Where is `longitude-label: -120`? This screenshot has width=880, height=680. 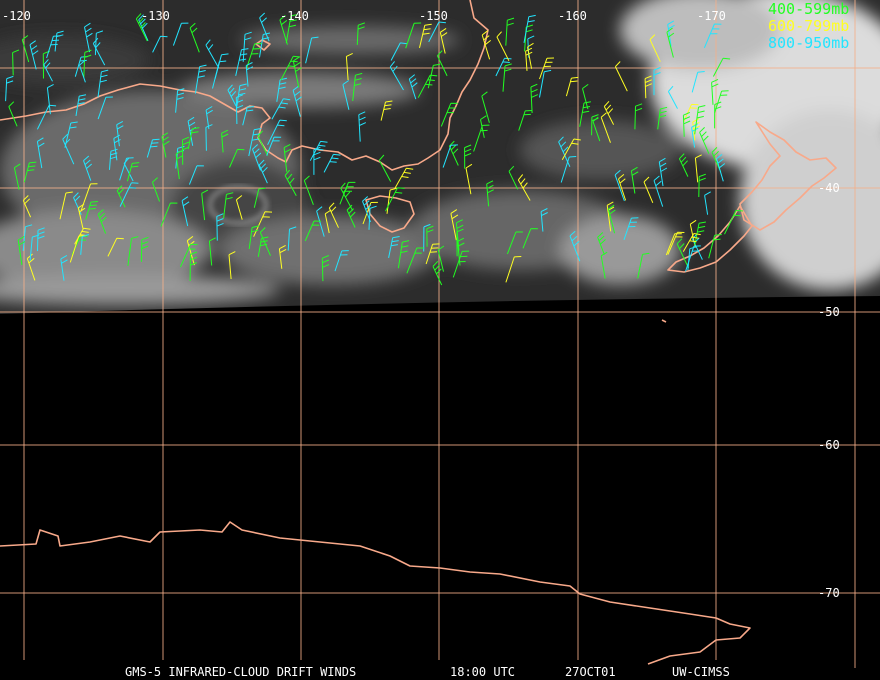
longitude-label: -120 is located at coordinates (16, 16).